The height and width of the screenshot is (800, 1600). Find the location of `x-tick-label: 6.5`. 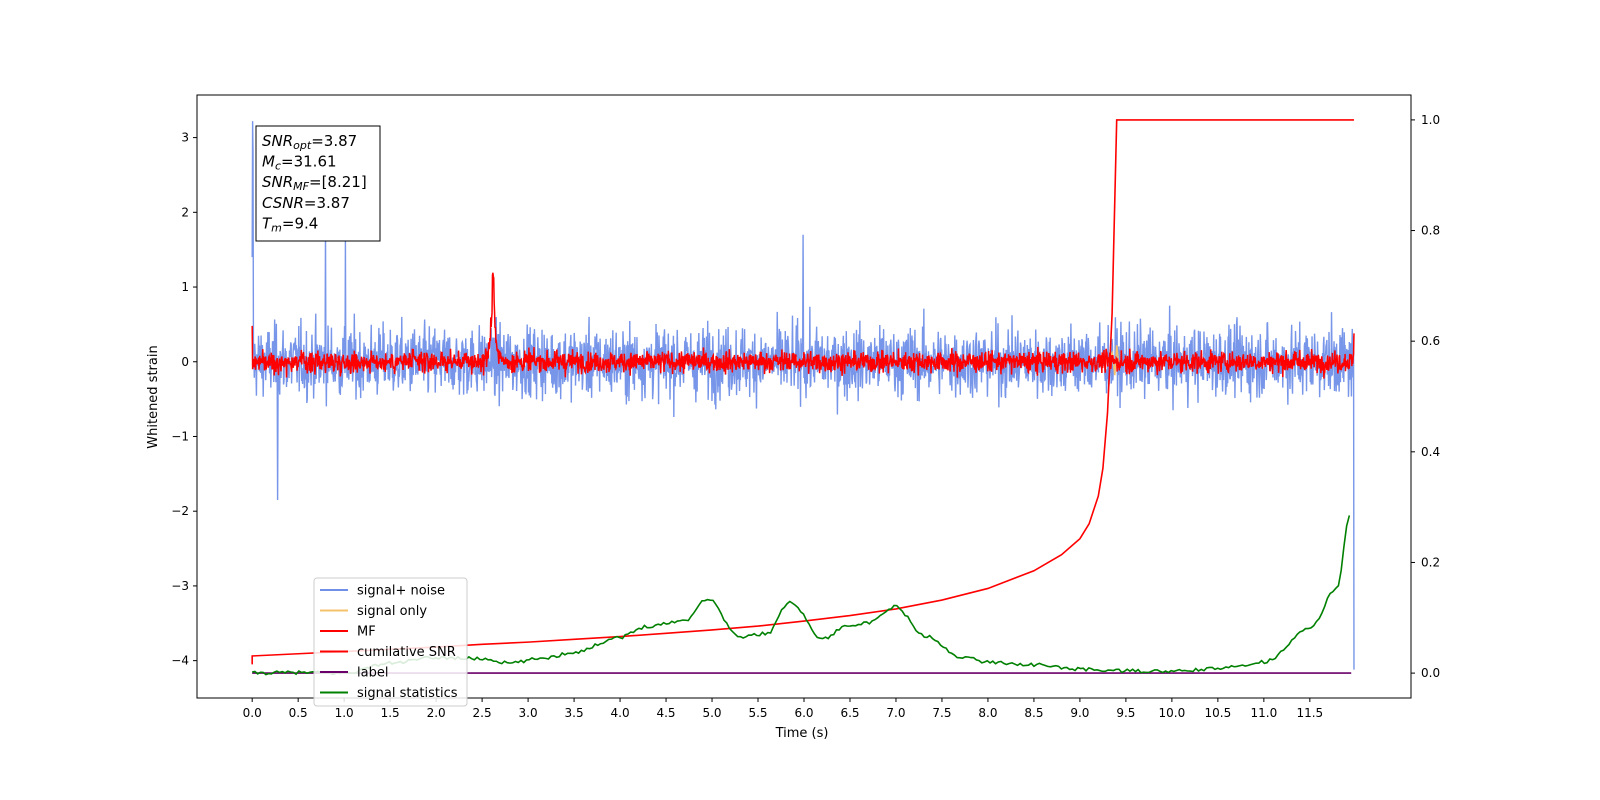

x-tick-label: 6.5 is located at coordinates (849, 713).